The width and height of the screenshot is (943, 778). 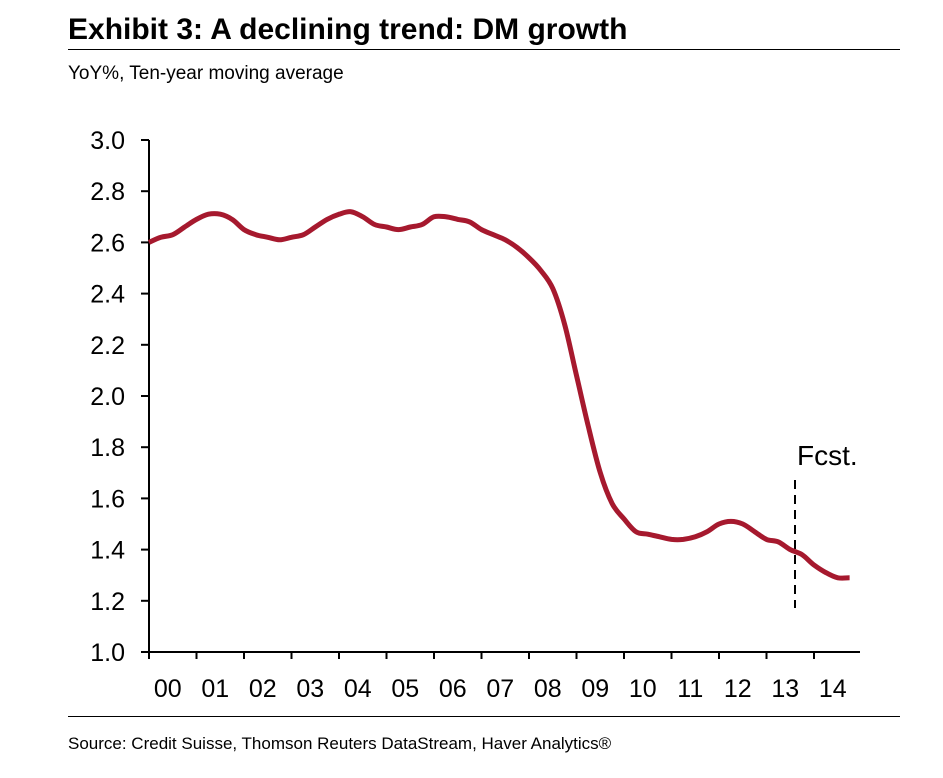 I want to click on y-tick-label: 2.2, so click(x=107, y=346).